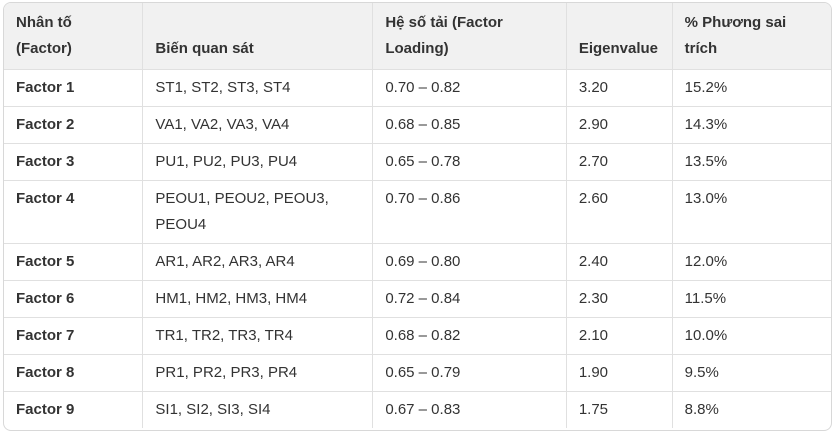  What do you see at coordinates (74, 125) in the screenshot?
I see `cell-factor: Factor 2` at bounding box center [74, 125].